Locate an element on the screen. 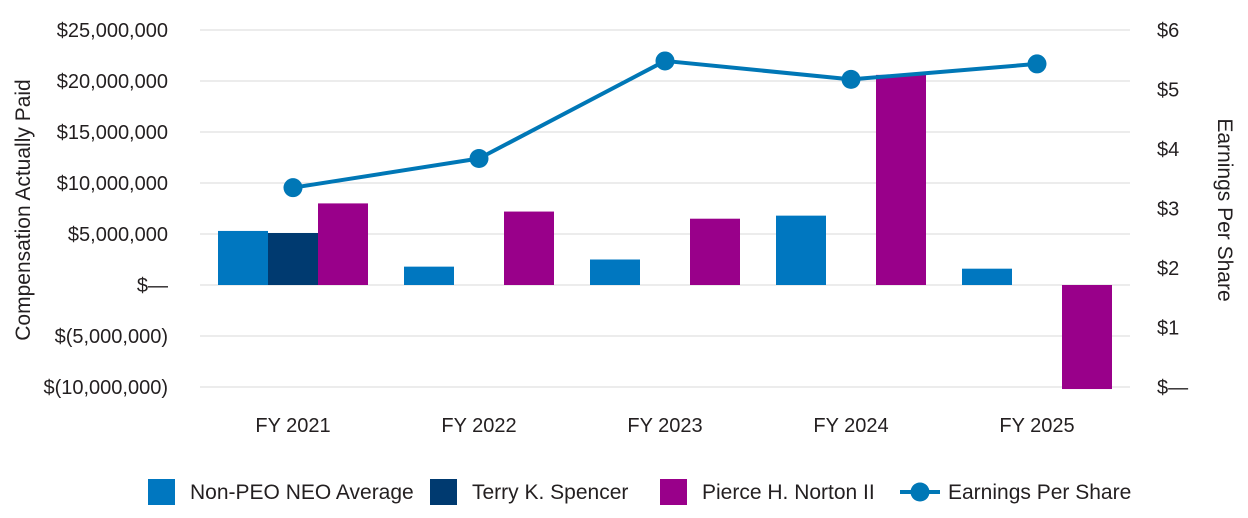 Image resolution: width=1248 pixels, height=518 pixels. y-tick-label: $(10,000,000) is located at coordinates (105, 388).